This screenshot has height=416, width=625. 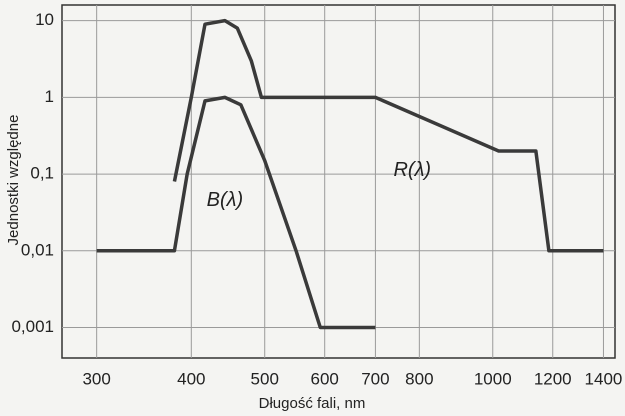 I want to click on x-tick-label: 1200, so click(x=553, y=378).